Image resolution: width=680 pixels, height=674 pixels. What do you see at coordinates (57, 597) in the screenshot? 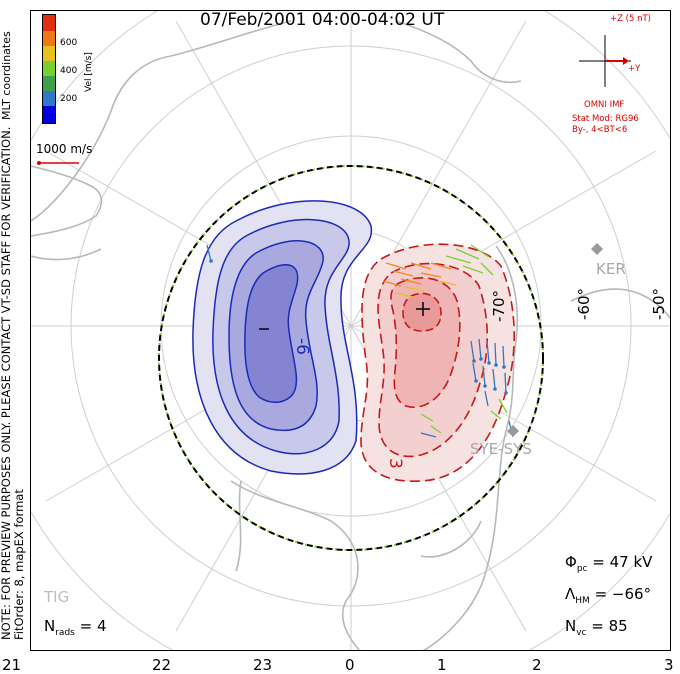
I see `station-label: TIG` at bounding box center [57, 597].